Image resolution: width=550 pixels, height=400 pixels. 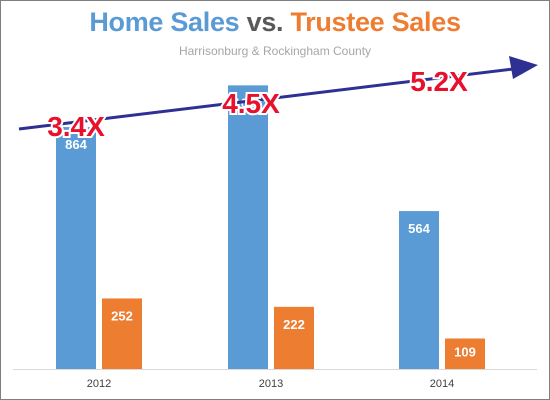 What do you see at coordinates (122, 333) in the screenshot?
I see `bar-trustee-sales-2012` at bounding box center [122, 333].